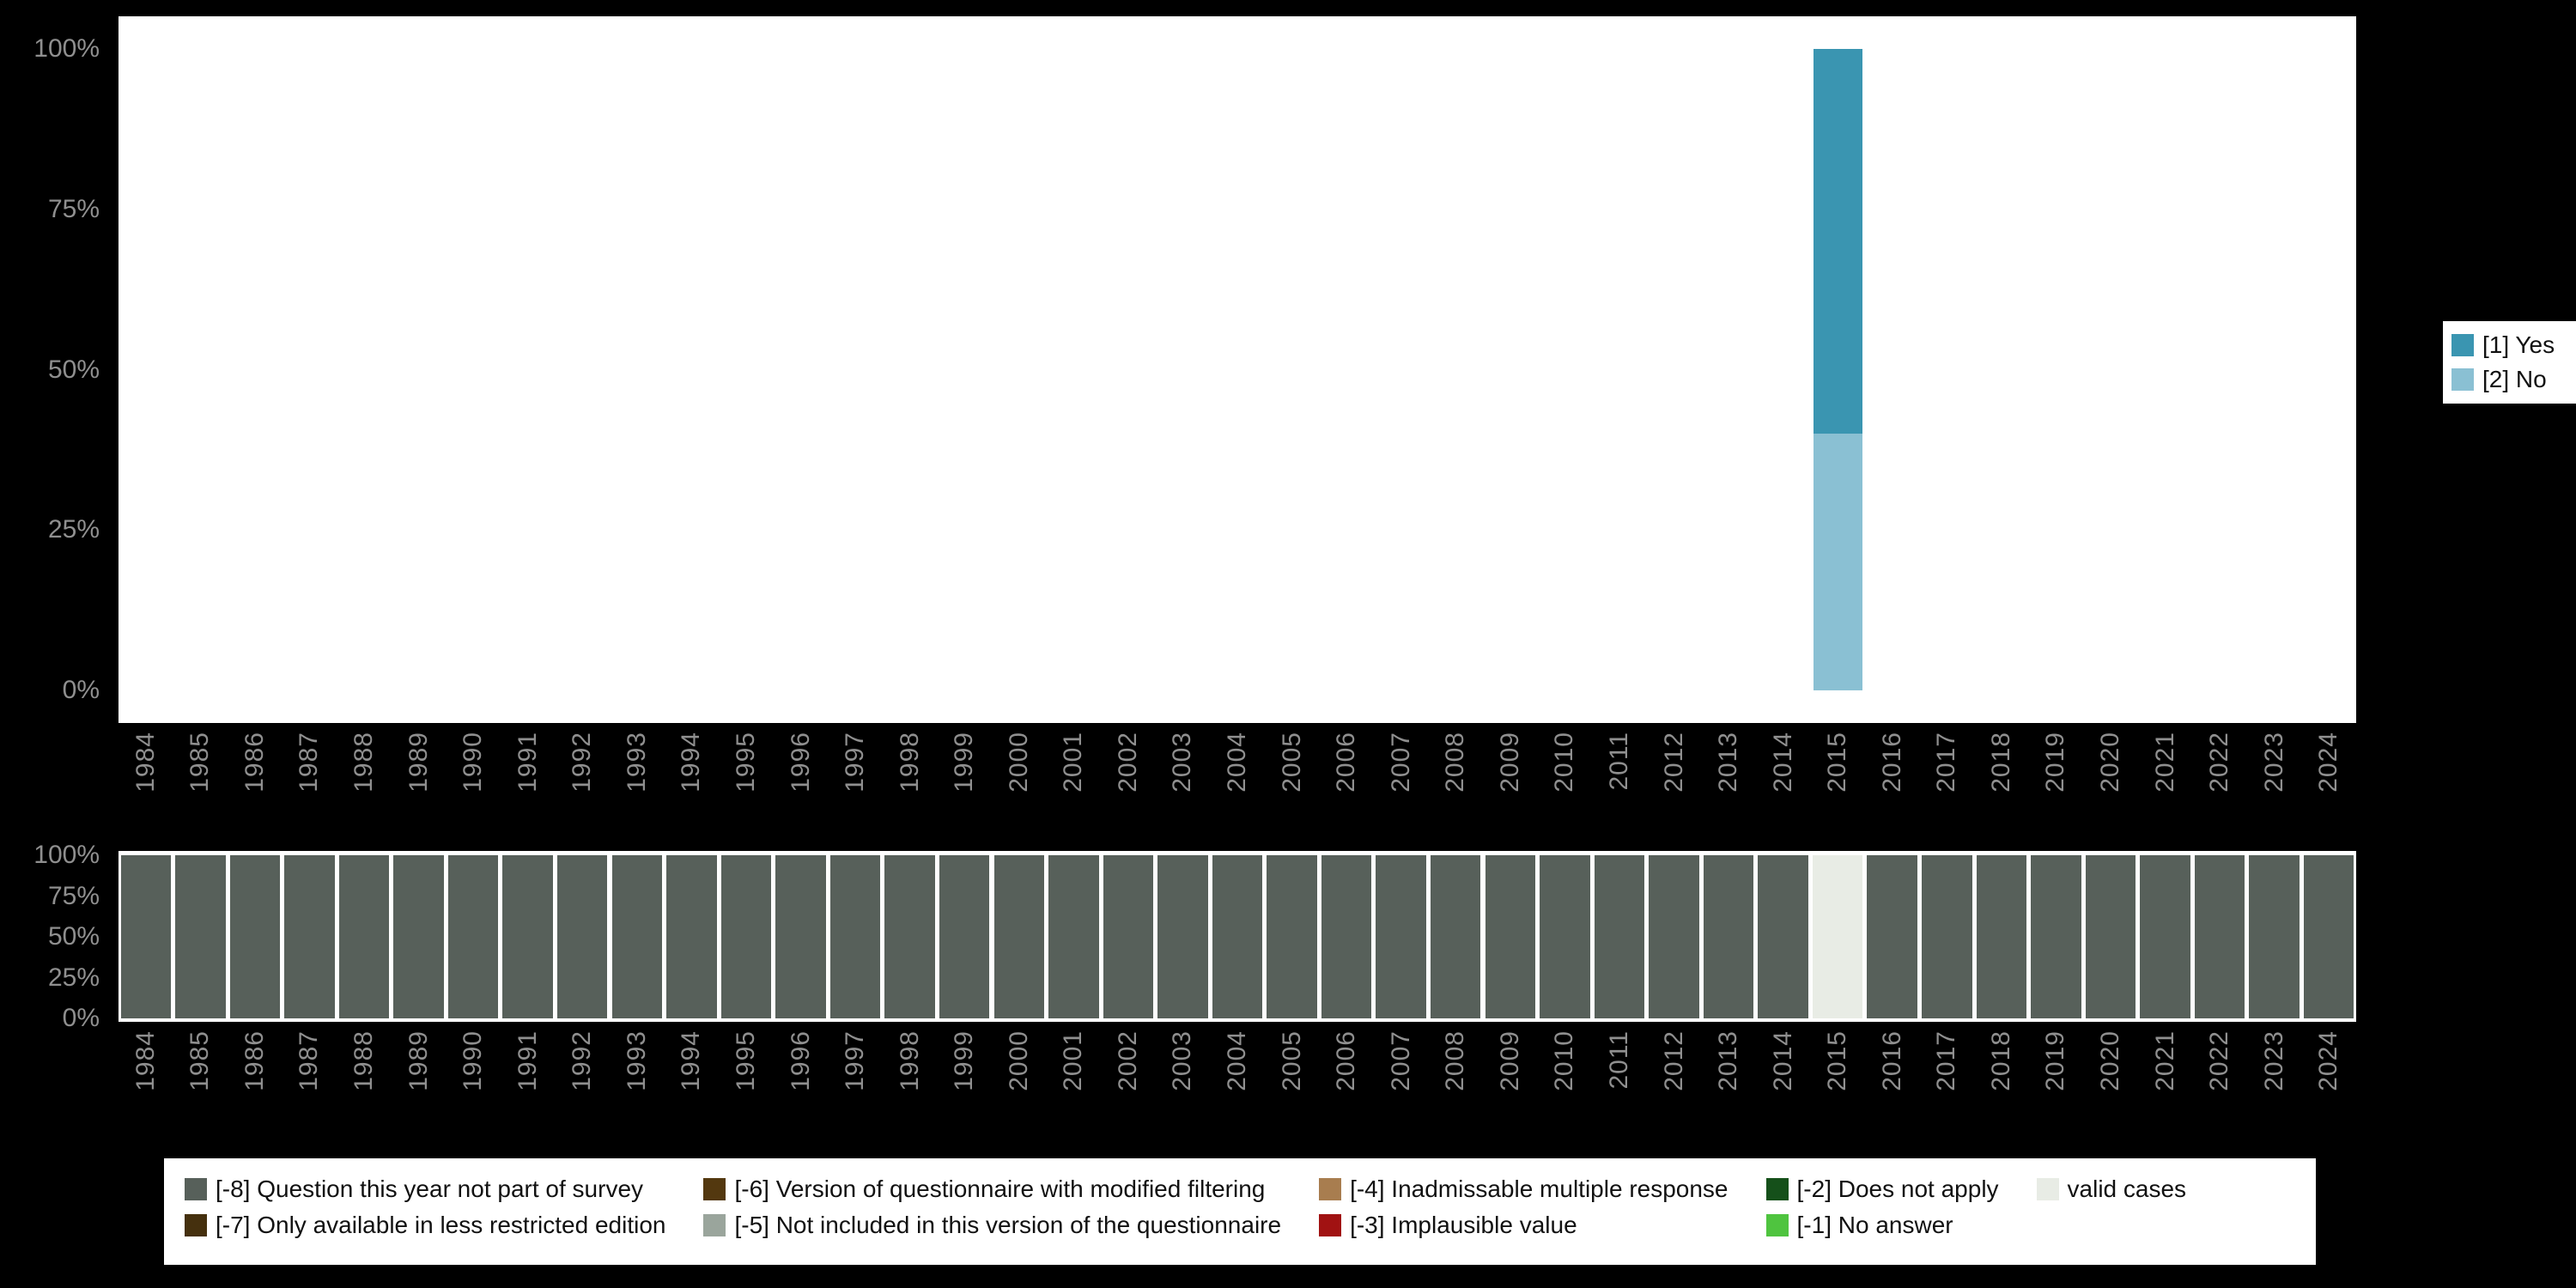 The width and height of the screenshot is (2576, 1288). What do you see at coordinates (1882, 1189) in the screenshot?
I see `legend-item: [-2] Does not apply` at bounding box center [1882, 1189].